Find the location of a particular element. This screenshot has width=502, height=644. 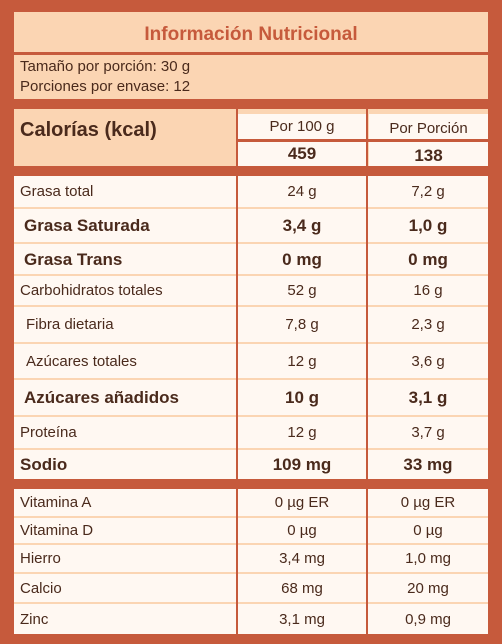

nutrient-row-per100-value: 7,8 g is located at coordinates (302, 324).